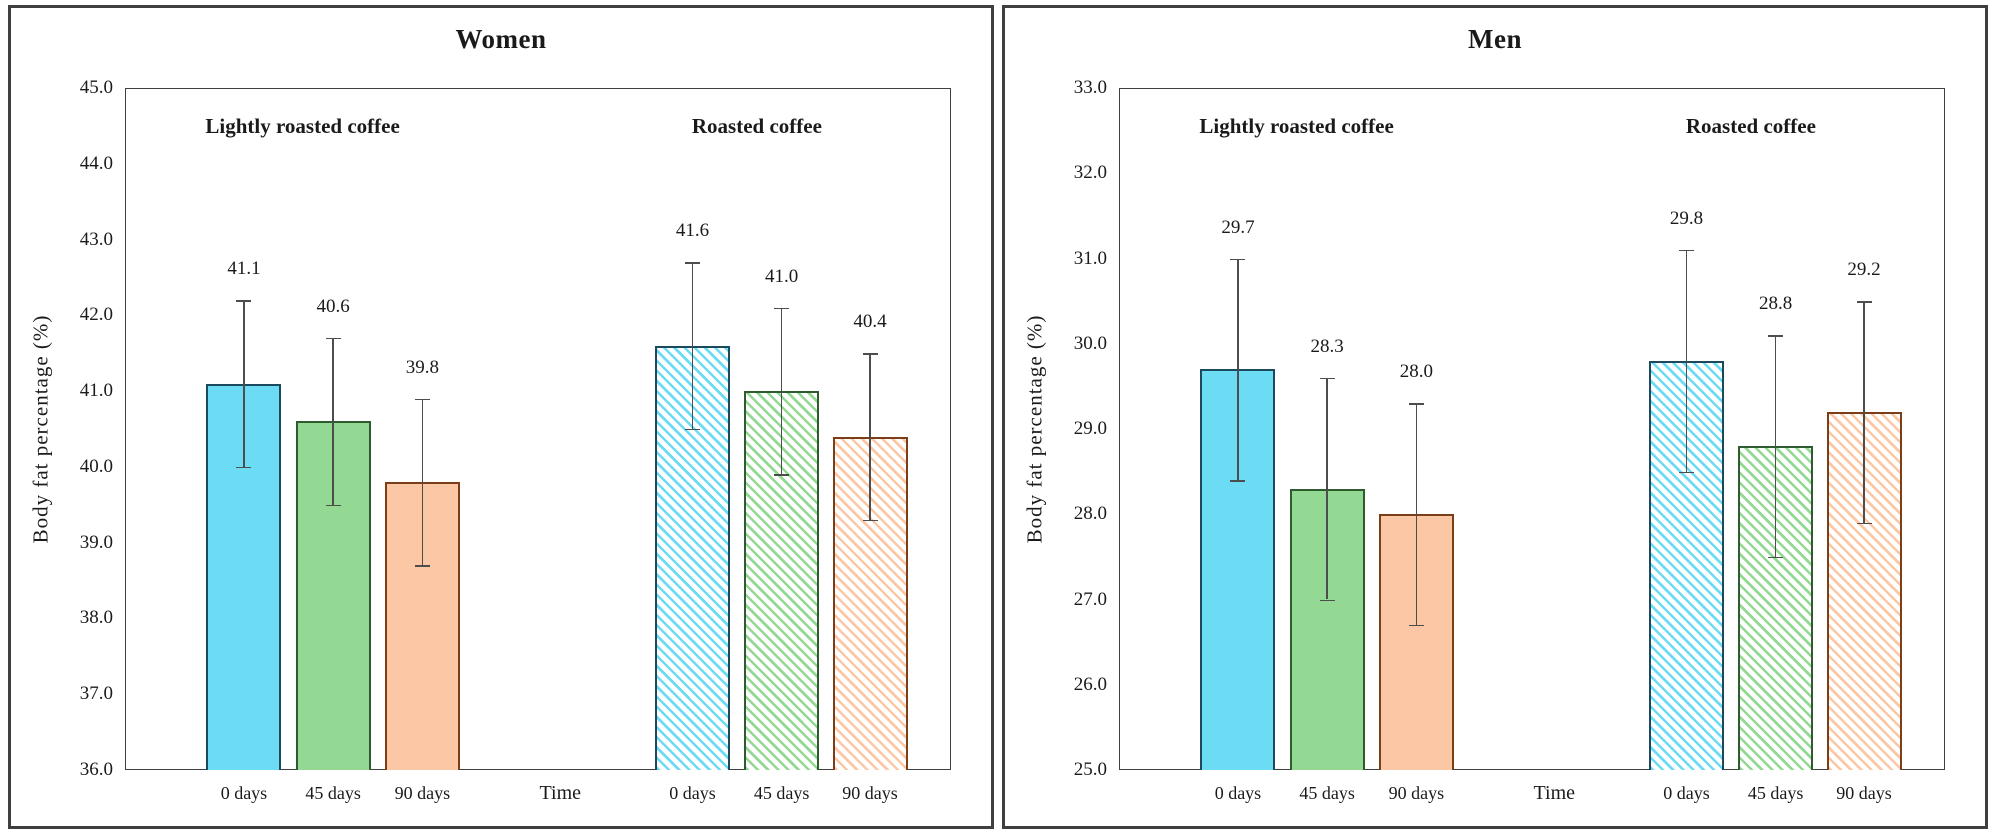  What do you see at coordinates (782, 276) in the screenshot?
I see `bar-value-label: 41.0` at bounding box center [782, 276].